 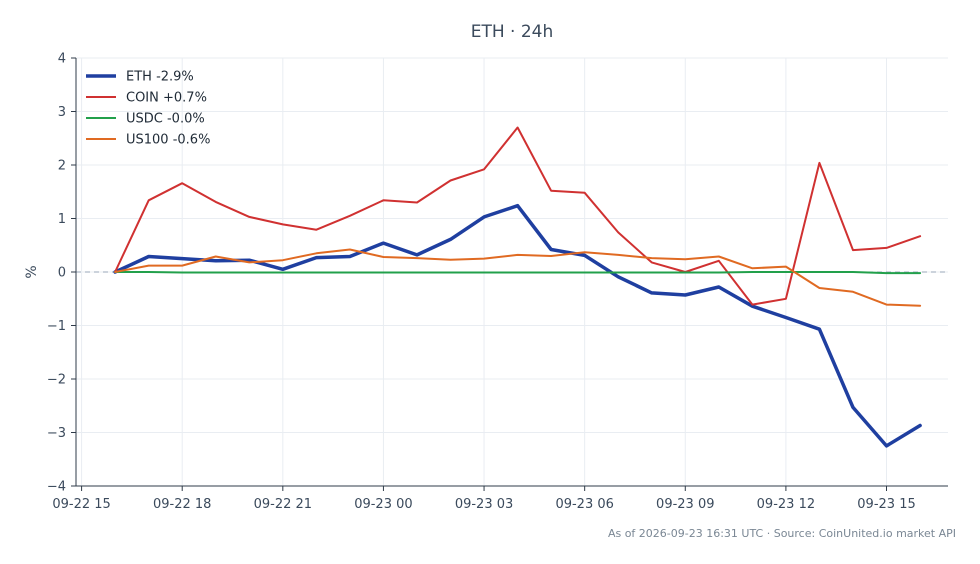 What do you see at coordinates (56, 326) in the screenshot?
I see `y-tick-label: −1` at bounding box center [56, 326].